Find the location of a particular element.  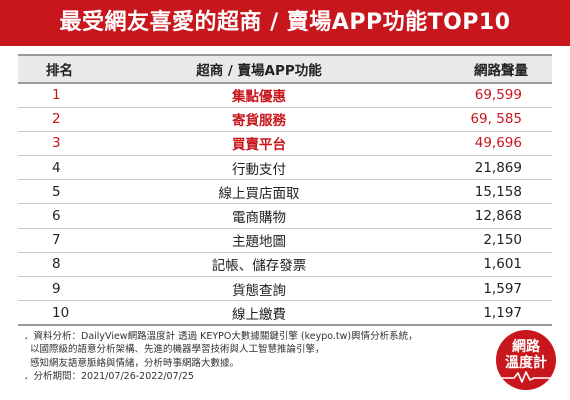

row-volume: 2,150 is located at coordinates (488, 240).